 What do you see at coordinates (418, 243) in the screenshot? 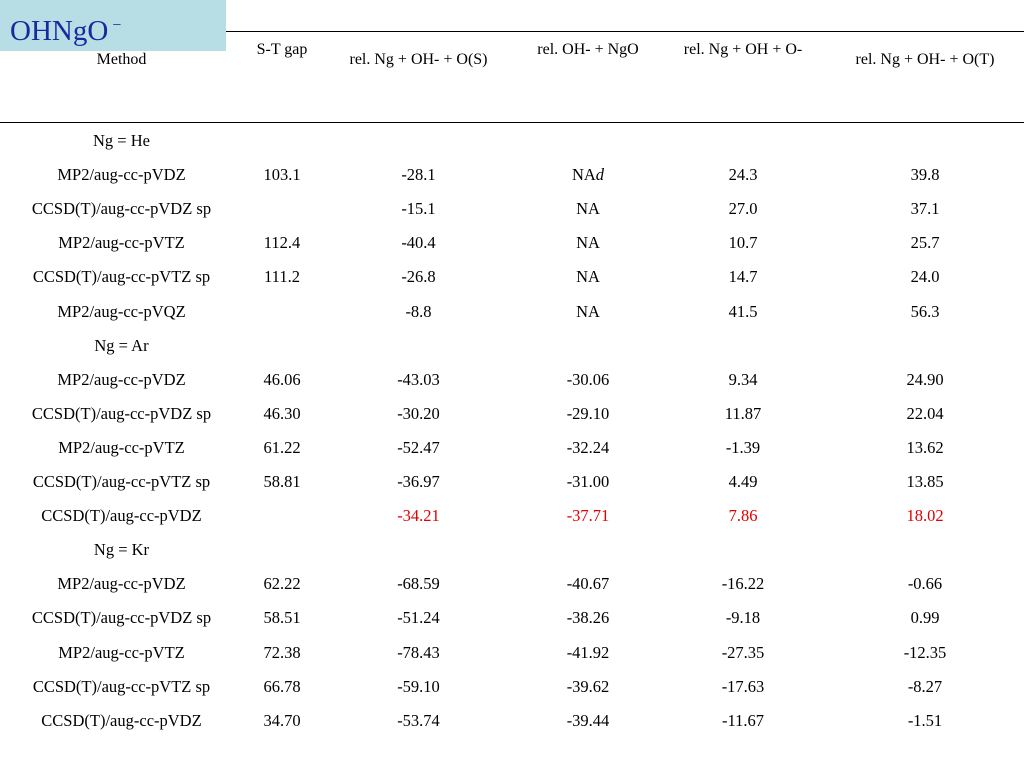
I see `cell-rel-ng-oh-o-s: -40.4` at bounding box center [418, 243].